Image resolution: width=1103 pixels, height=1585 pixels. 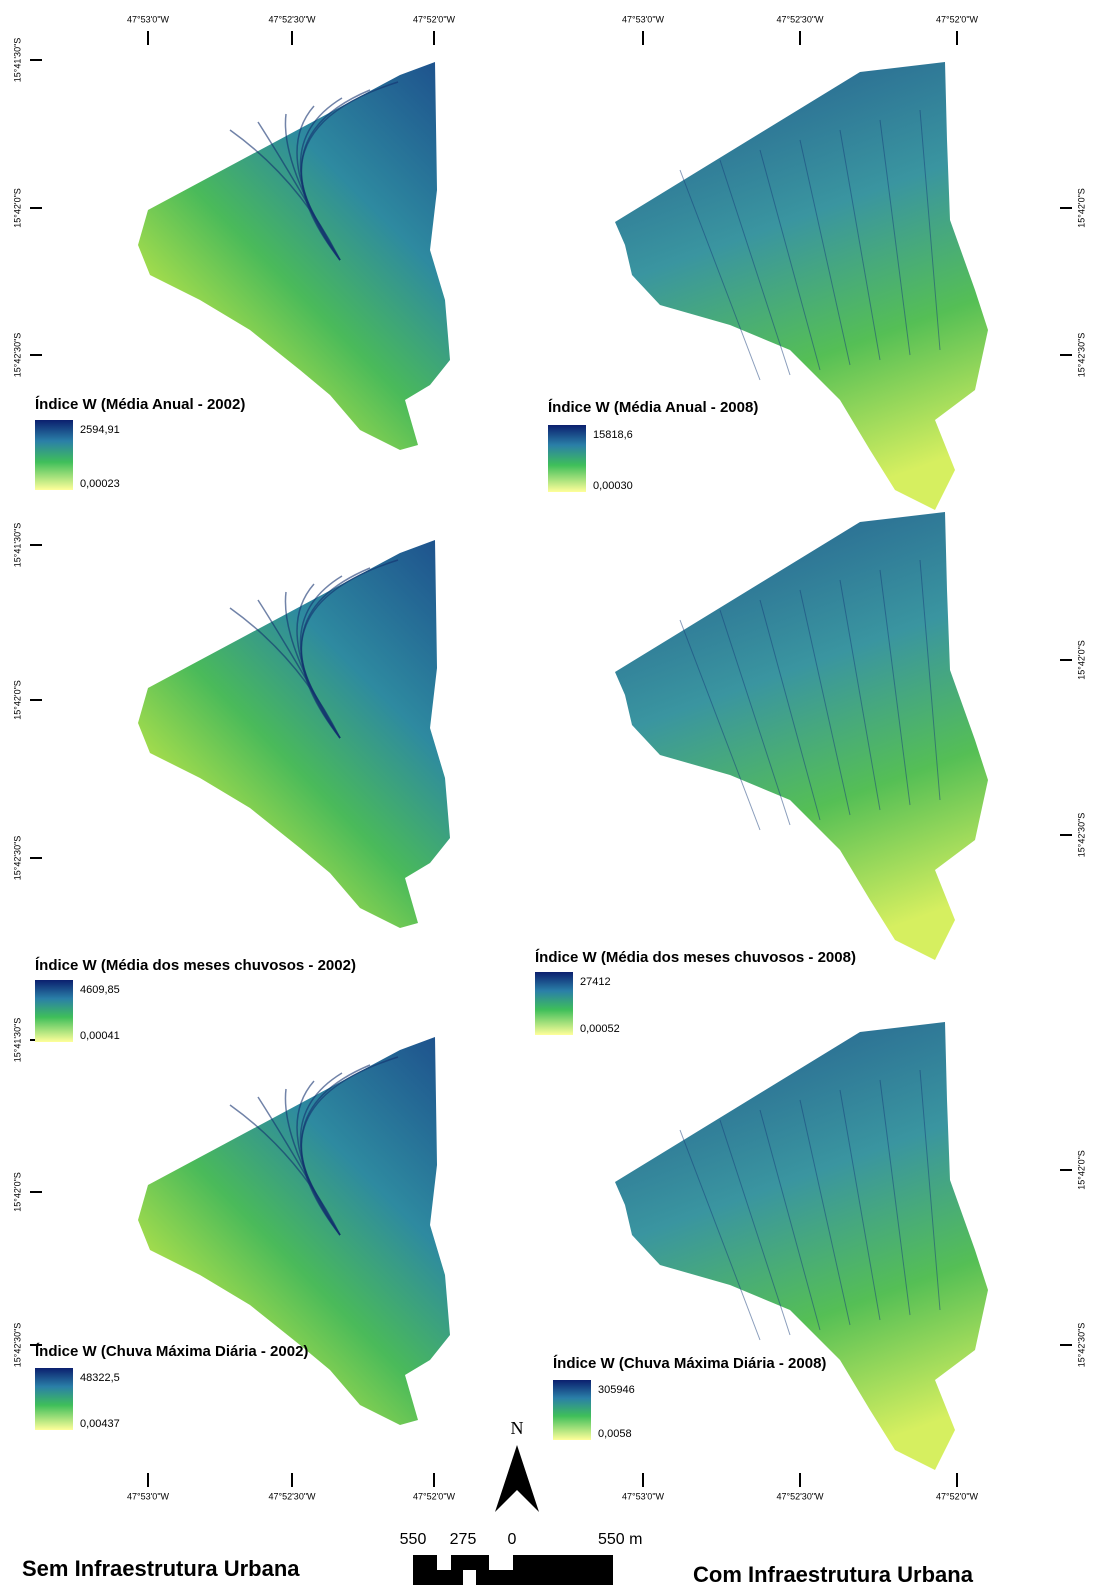 I want to click on north-label: N, so click(x=517, y=1428).